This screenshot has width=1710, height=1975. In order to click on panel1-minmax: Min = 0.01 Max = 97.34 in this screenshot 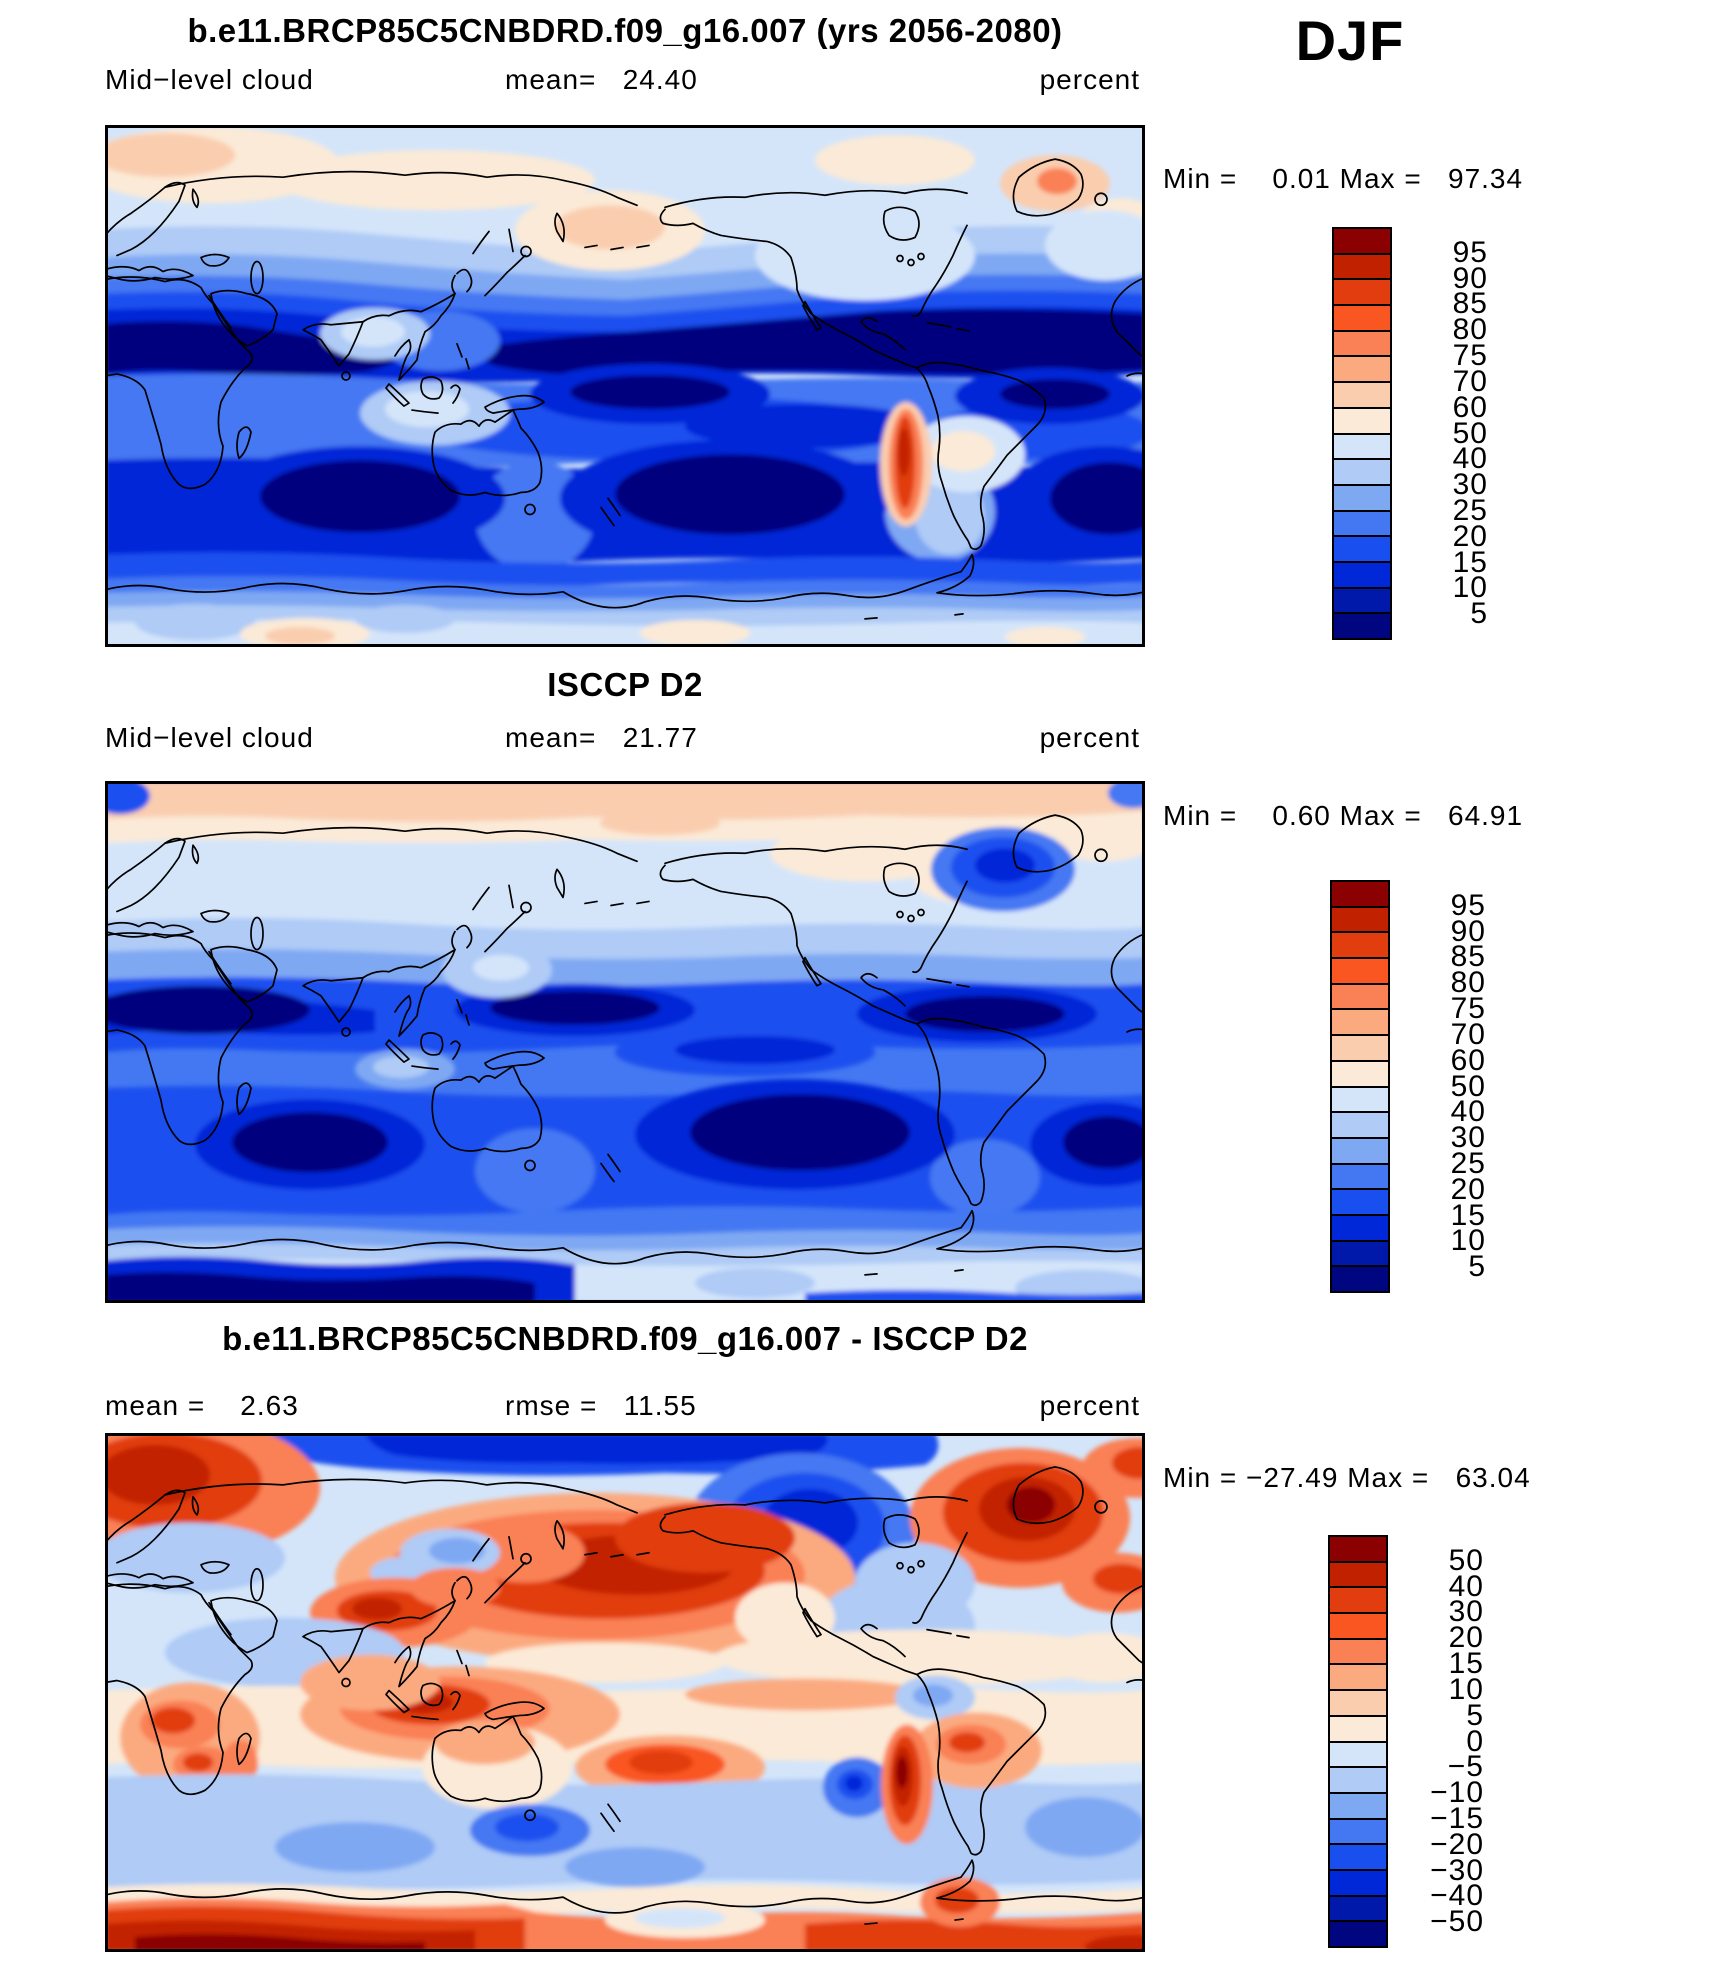, I will do `click(1343, 178)`.